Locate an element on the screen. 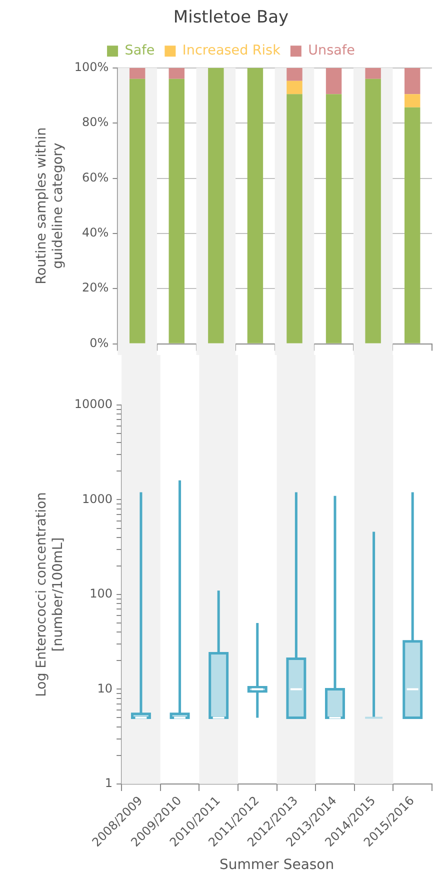  y-tick-label: 100% is located at coordinates (91, 67).